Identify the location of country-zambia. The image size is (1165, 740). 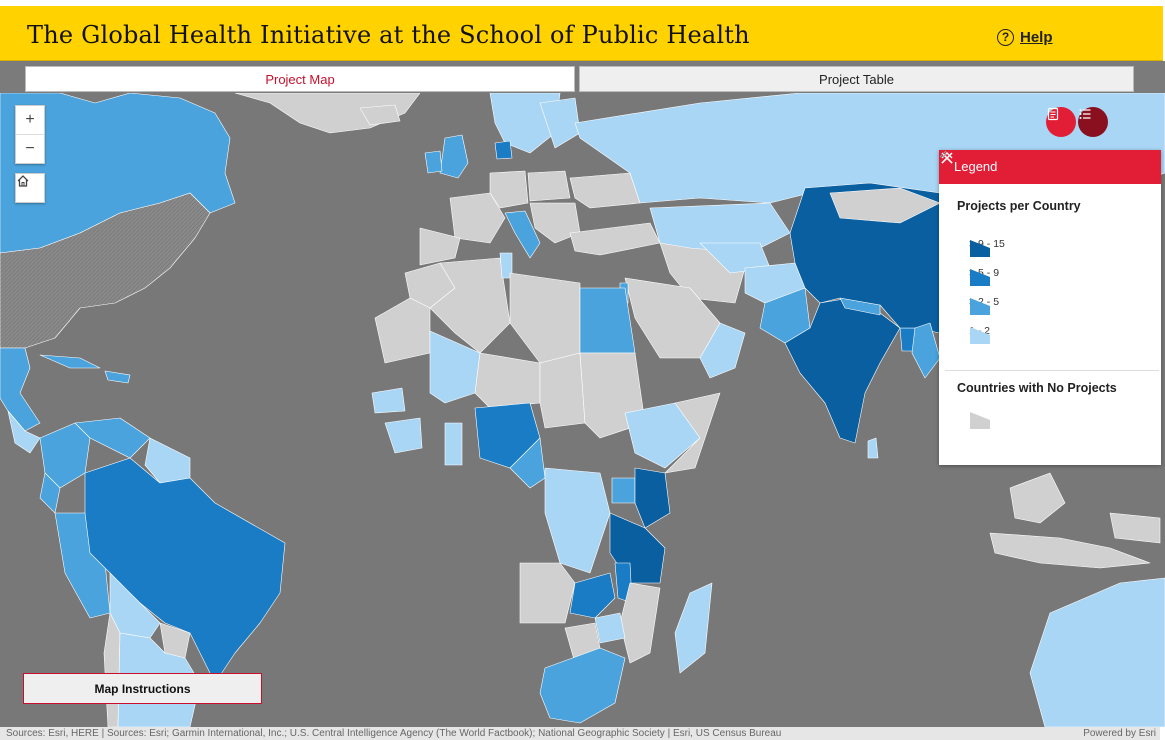
(592, 595).